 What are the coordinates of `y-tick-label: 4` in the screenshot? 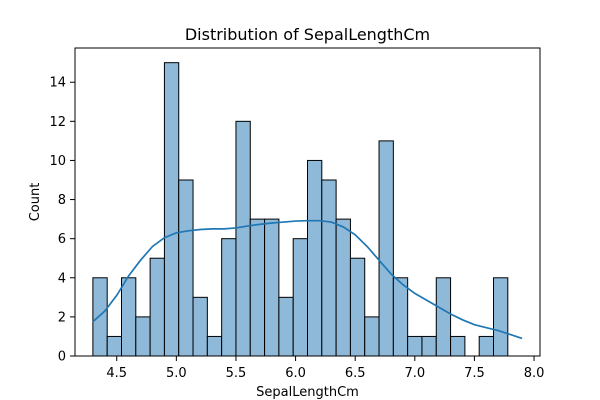 It's located at (62, 278).